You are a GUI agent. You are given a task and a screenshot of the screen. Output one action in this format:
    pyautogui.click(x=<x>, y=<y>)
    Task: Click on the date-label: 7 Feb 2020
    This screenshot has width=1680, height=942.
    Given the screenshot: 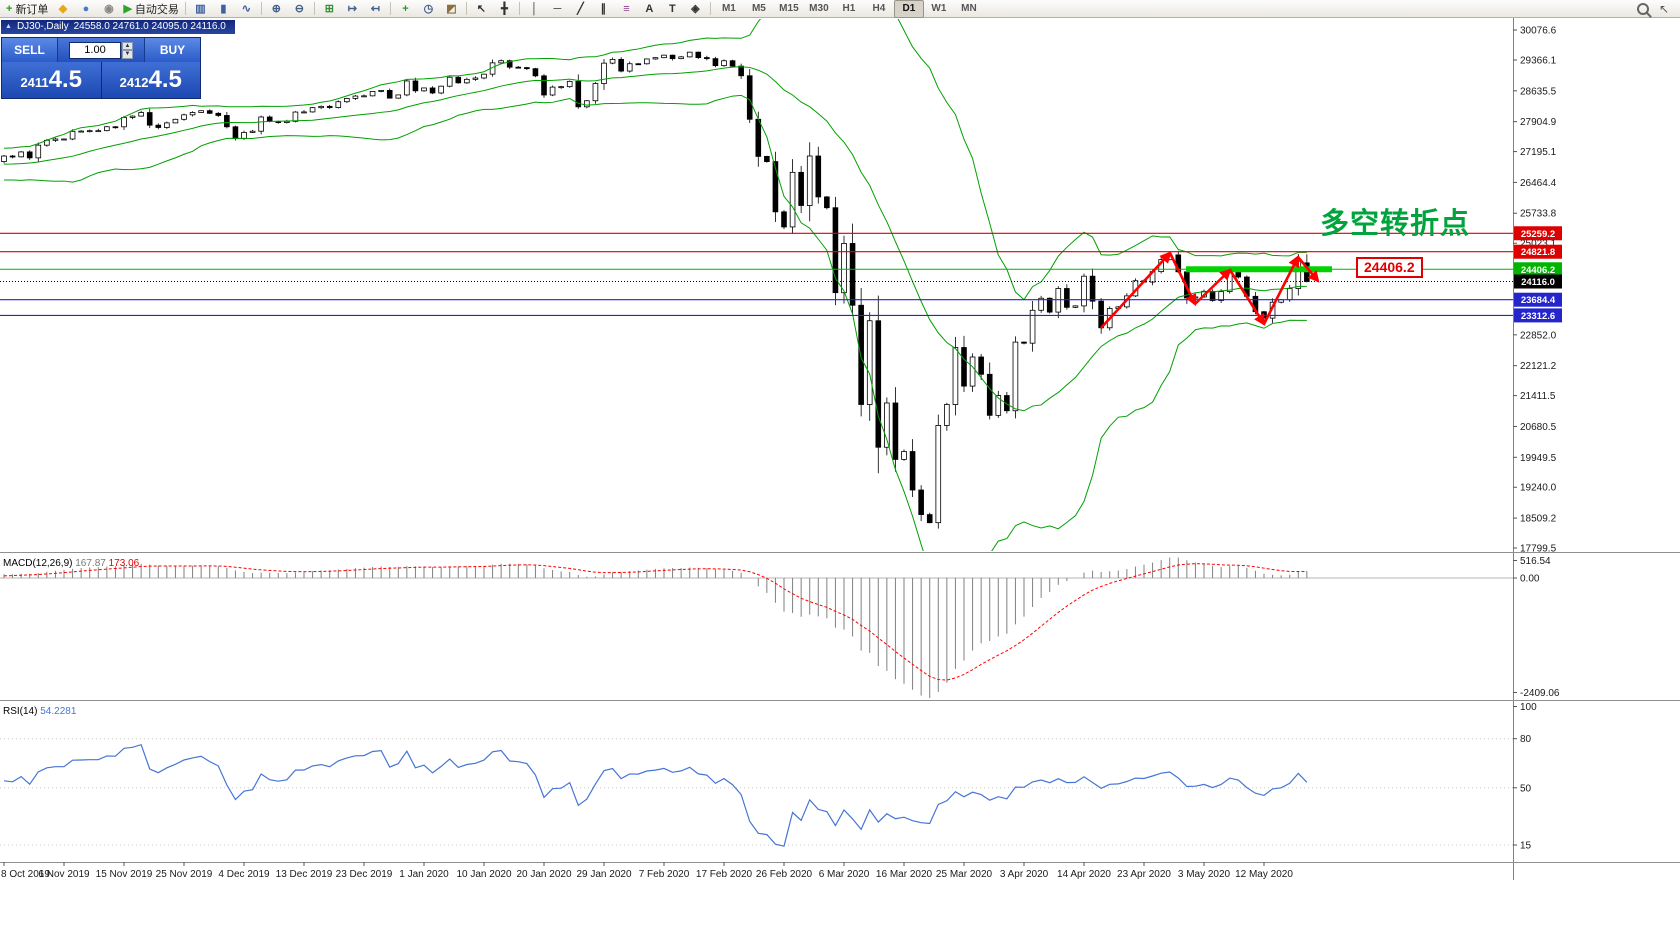 What is the action you would take?
    pyautogui.click(x=664, y=874)
    